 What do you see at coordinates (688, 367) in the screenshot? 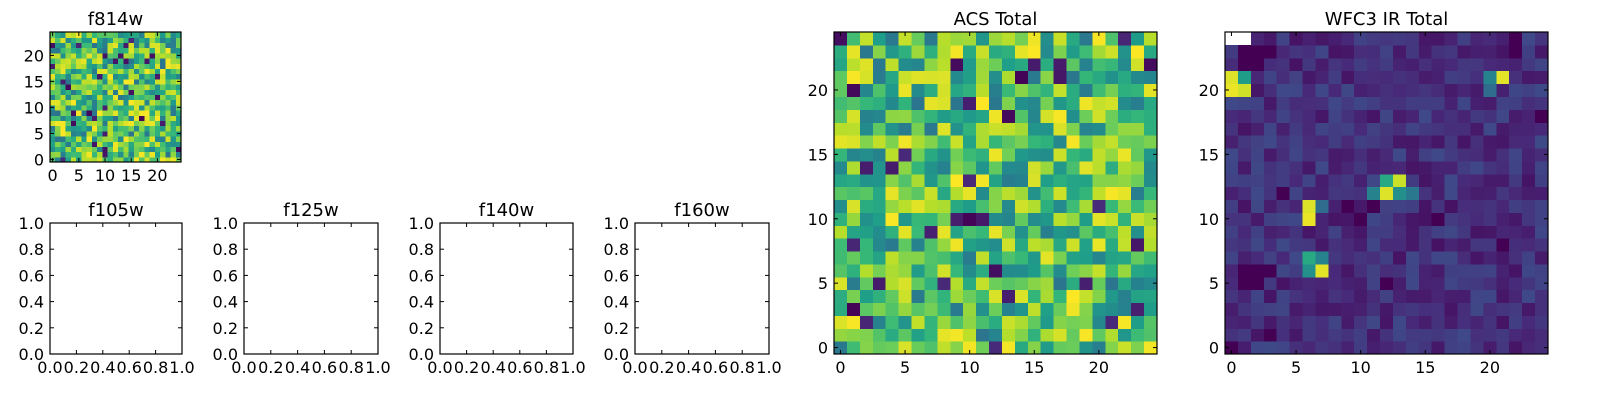
I see `x-tick-label: 0.4` at bounding box center [688, 367].